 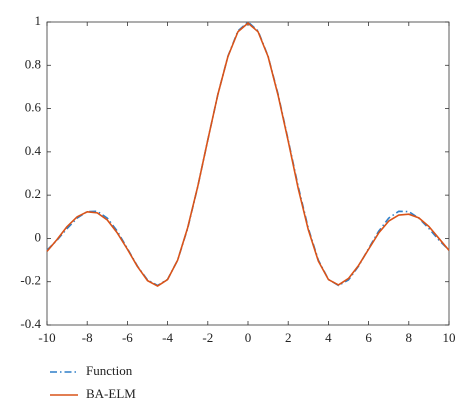 What do you see at coordinates (33, 63) in the screenshot?
I see `y-tick-label: 0.8` at bounding box center [33, 63].